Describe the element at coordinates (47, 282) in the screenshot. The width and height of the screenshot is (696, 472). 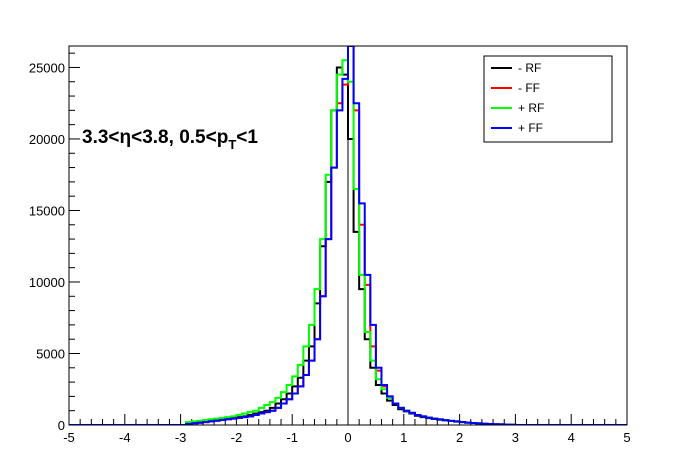
I see `y-tick-label: 10000` at that location.